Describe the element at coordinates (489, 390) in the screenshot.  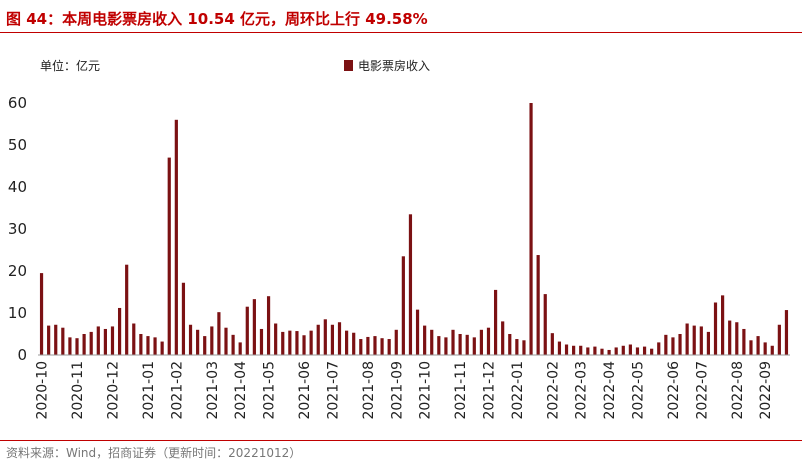
I see `x-tick-label: 2021-12` at that location.